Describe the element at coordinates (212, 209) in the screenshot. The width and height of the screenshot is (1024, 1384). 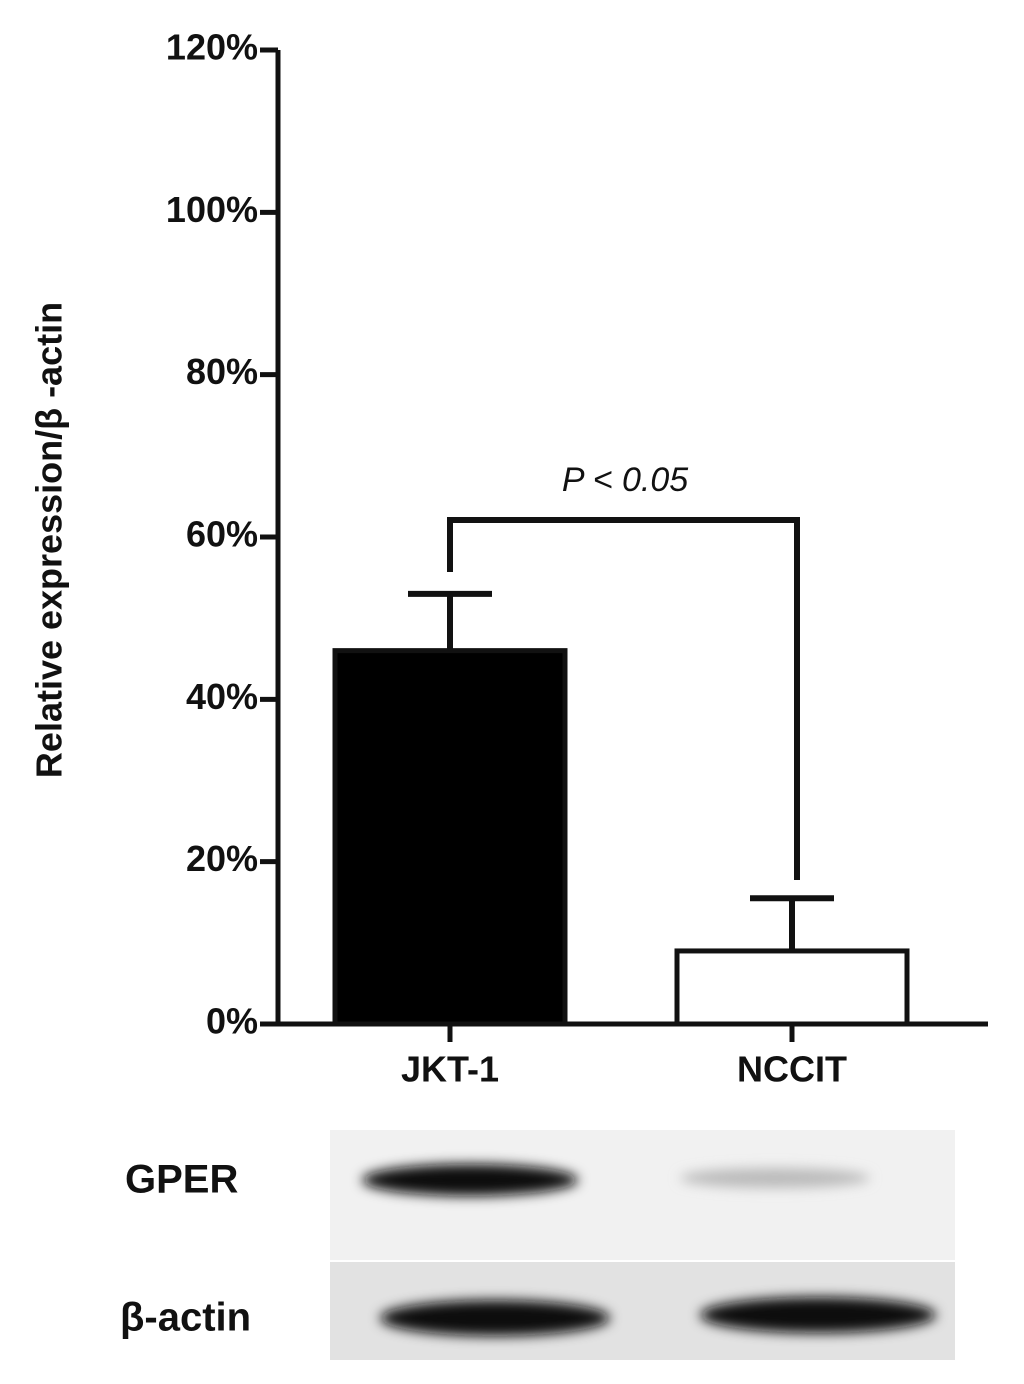
I see `y-tick-label: 100%` at that location.